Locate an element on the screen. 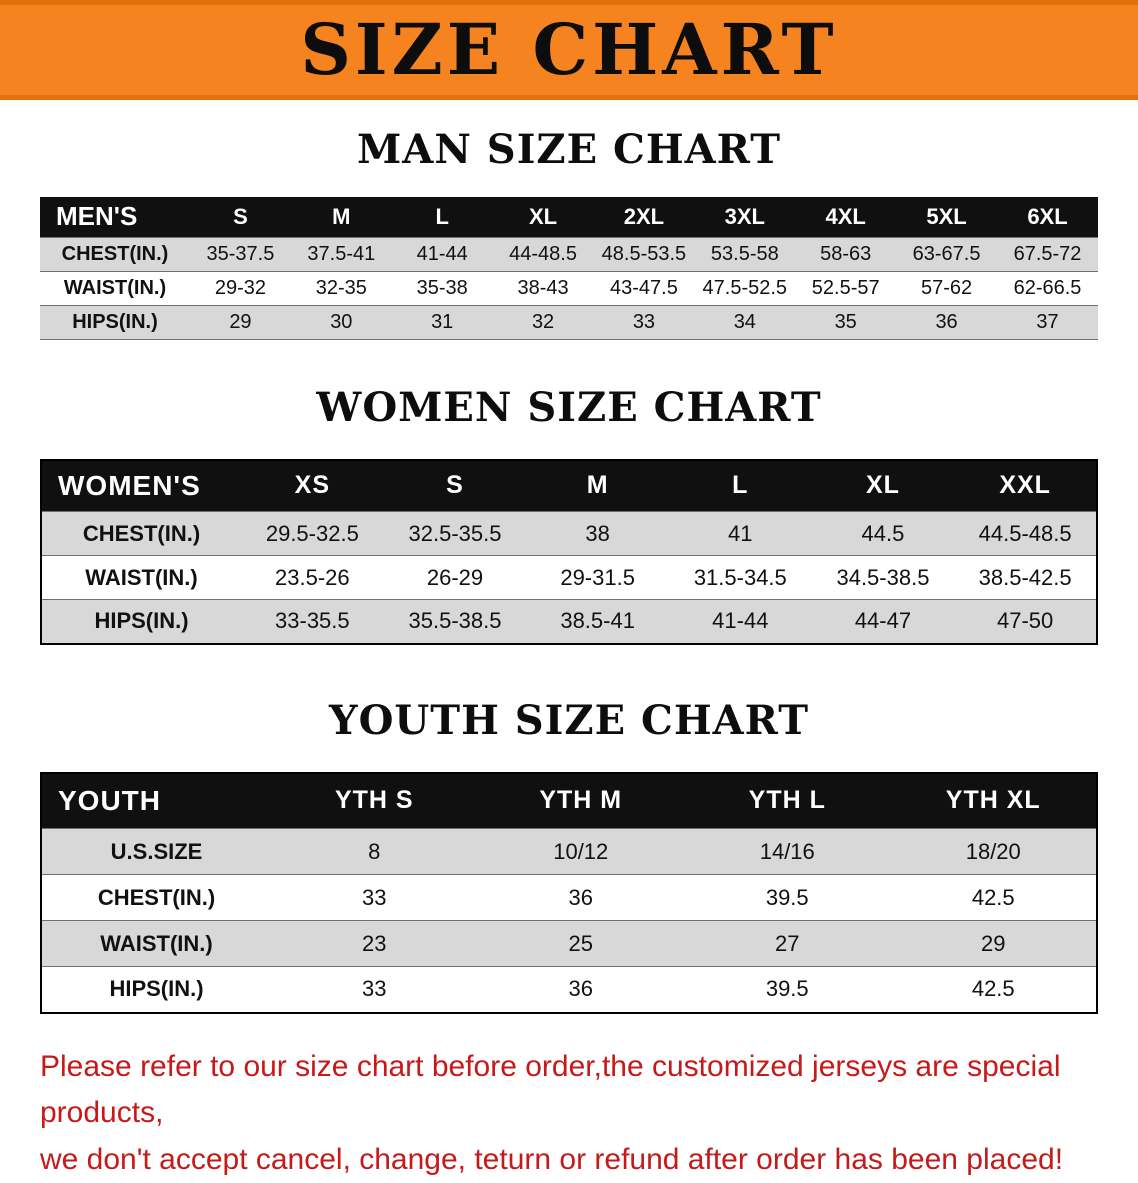  size-value: 44-48.5 is located at coordinates (543, 254).